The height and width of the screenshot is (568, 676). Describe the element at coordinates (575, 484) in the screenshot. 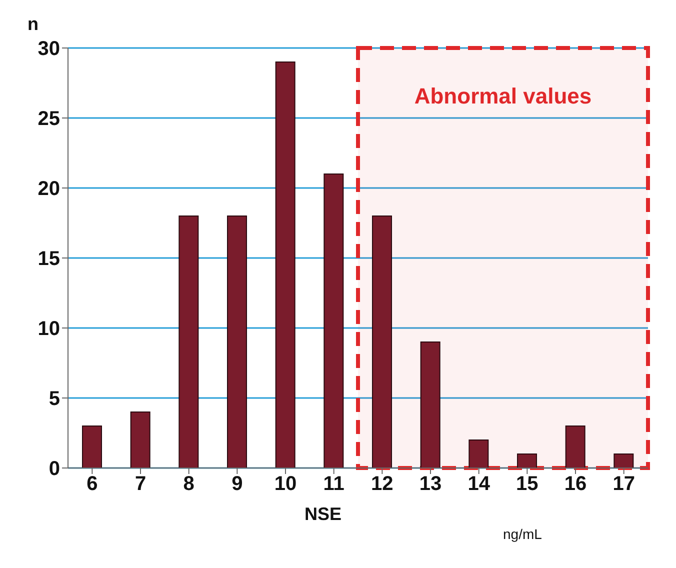

I see `x-tick-label: 16` at that location.